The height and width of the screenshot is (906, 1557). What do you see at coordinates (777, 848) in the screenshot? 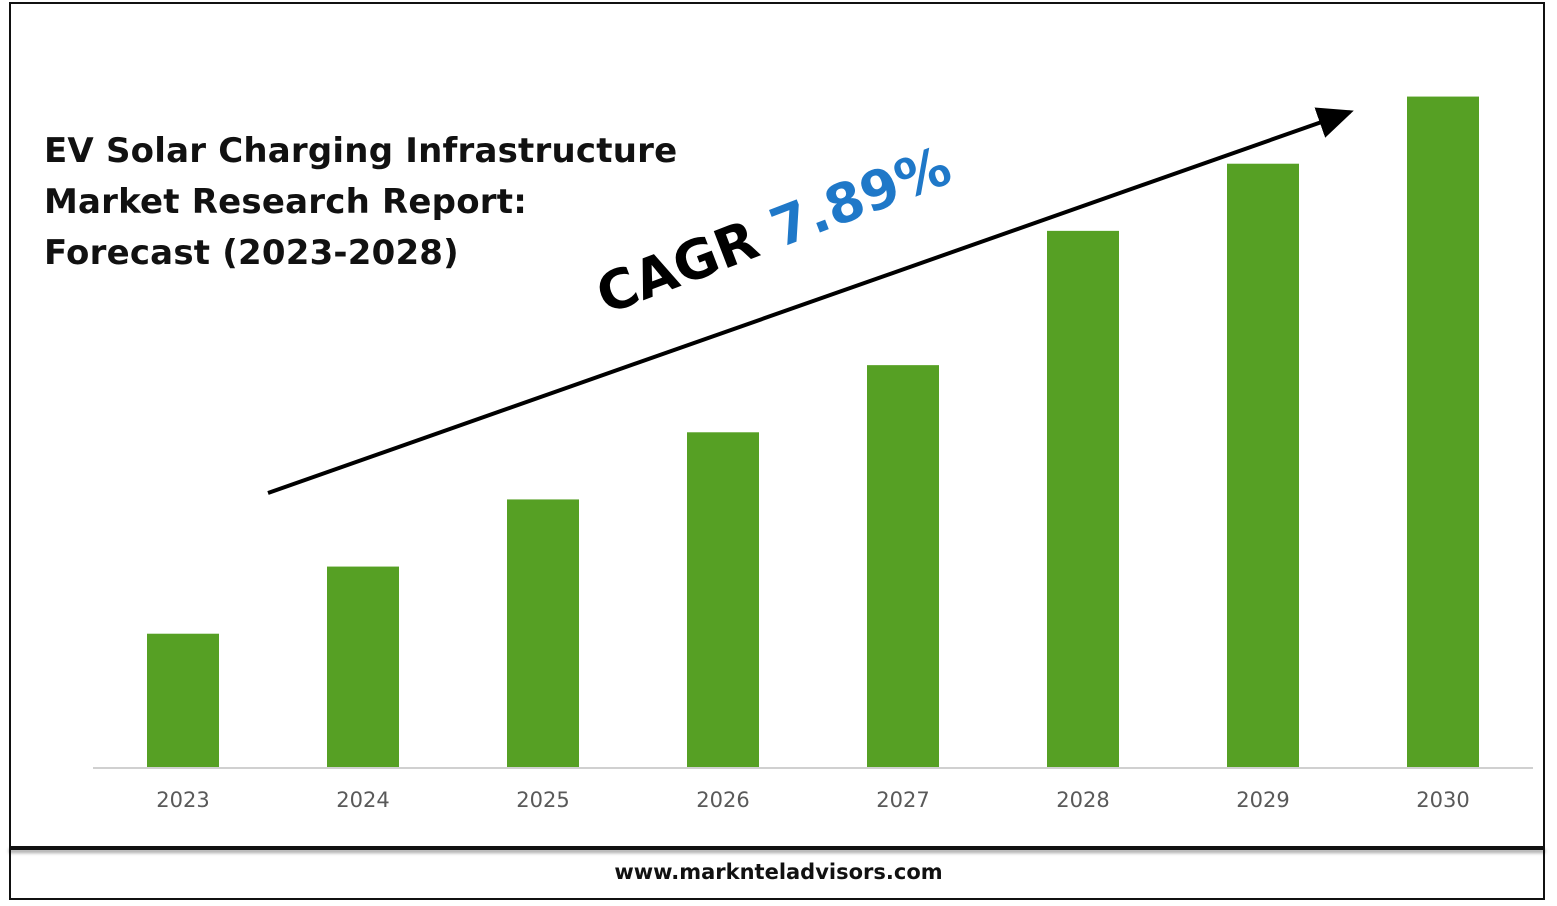
I see `footer-divider` at bounding box center [777, 848].